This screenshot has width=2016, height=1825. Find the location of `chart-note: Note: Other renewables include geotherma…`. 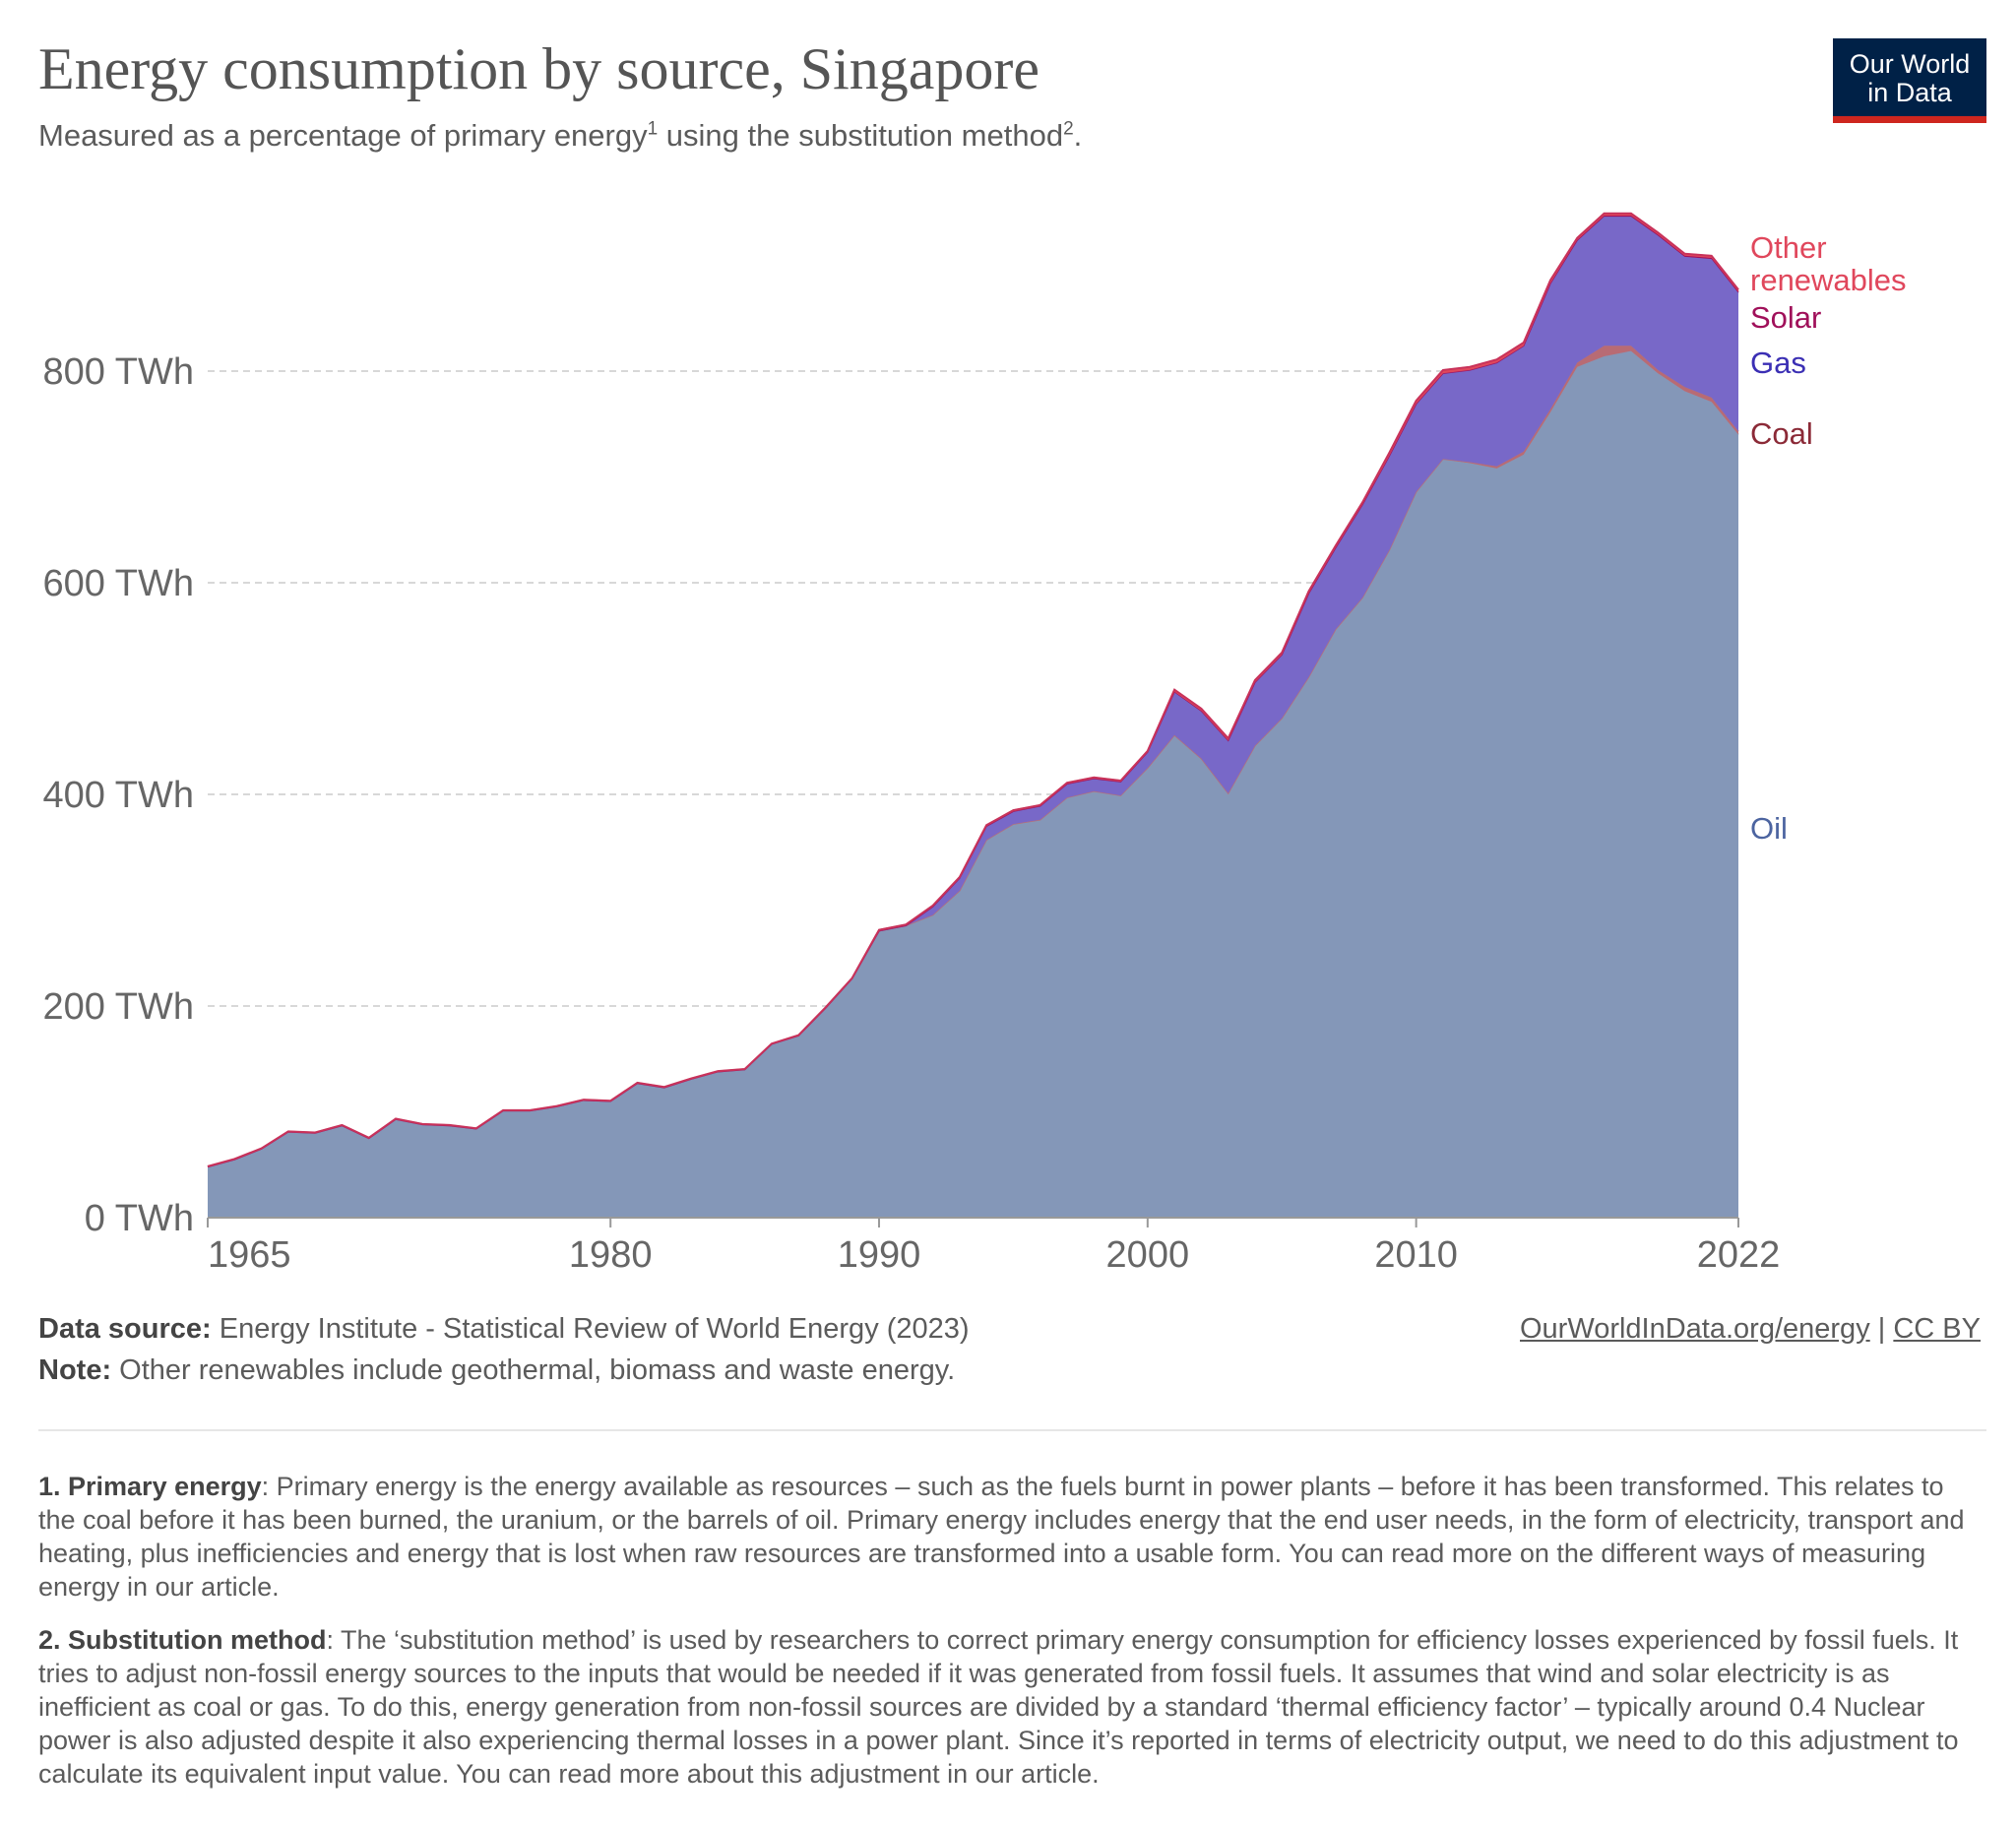

chart-note: Note: Other renewables include geotherma… is located at coordinates (496, 1371).